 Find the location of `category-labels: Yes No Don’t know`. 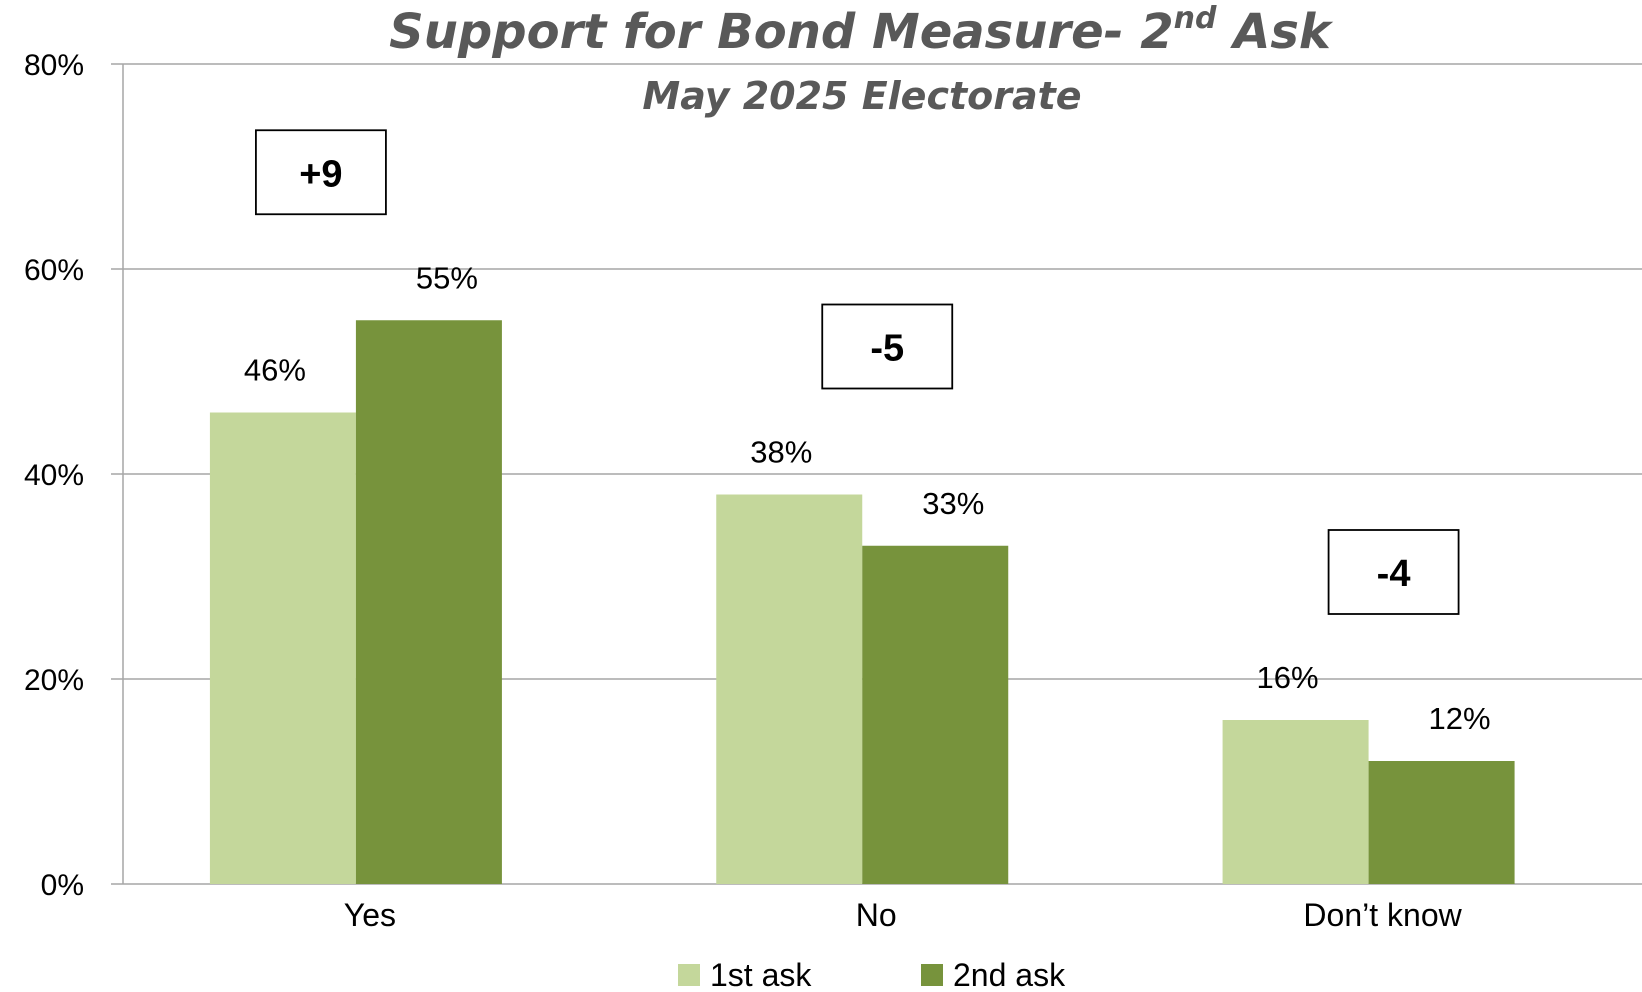

category-labels: Yes No Don’t know is located at coordinates (903, 915).